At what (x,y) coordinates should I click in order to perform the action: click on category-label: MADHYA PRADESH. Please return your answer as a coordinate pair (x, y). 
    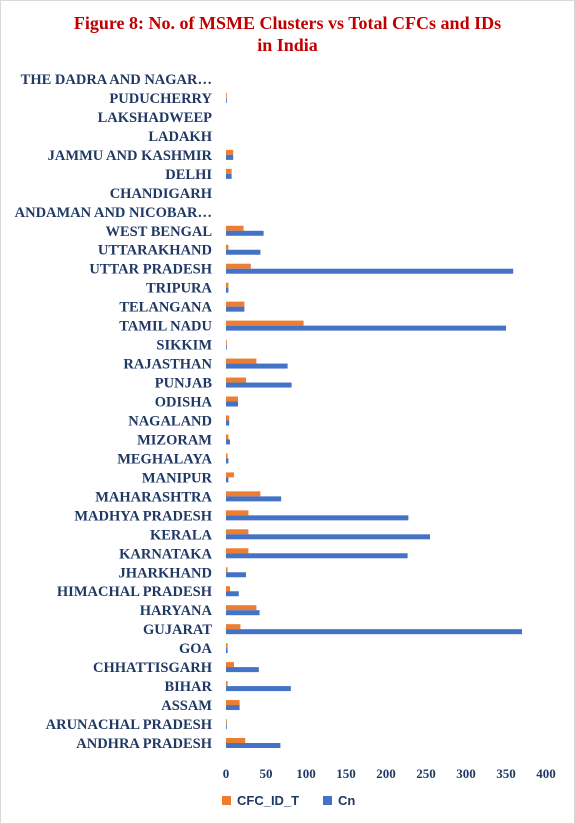
    Looking at the image, I should click on (143, 516).